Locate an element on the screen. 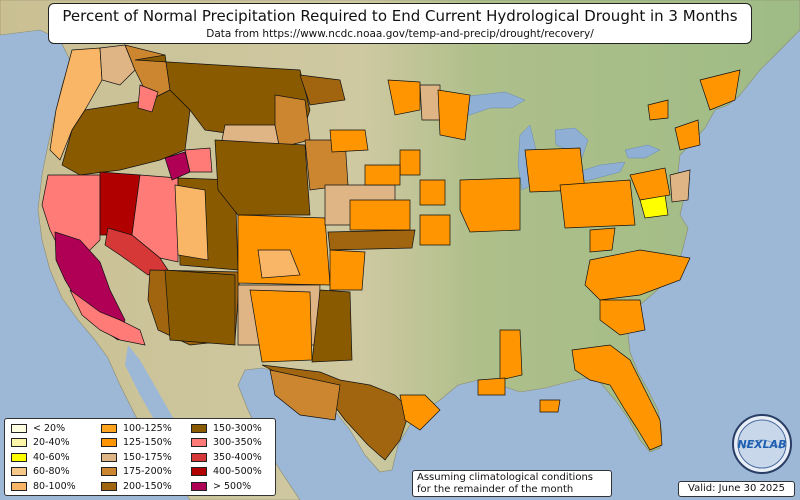 This screenshot has height=500, width=800. note-line-1: Assuming climatological conditions is located at coordinates (505, 477).